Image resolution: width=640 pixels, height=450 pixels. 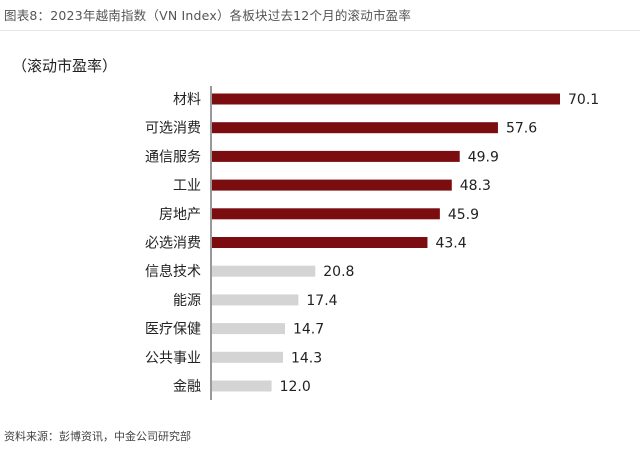 What do you see at coordinates (475, 186) in the screenshot?
I see `value-label: 48.3` at bounding box center [475, 186].